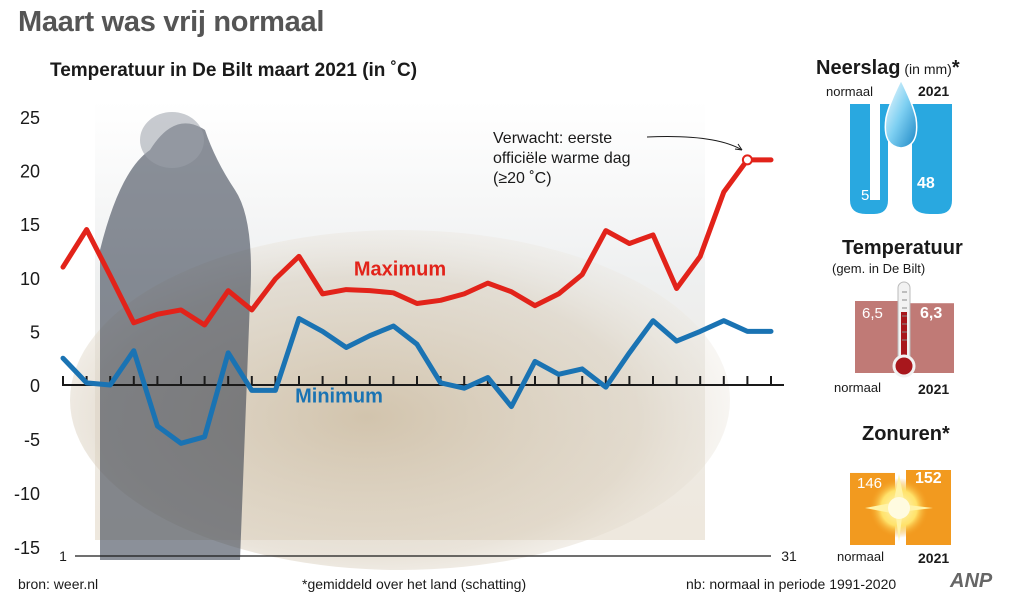 This screenshot has height=603, width=1024. Describe the element at coordinates (30, 172) in the screenshot. I see `y-tick-label: 20` at that location.